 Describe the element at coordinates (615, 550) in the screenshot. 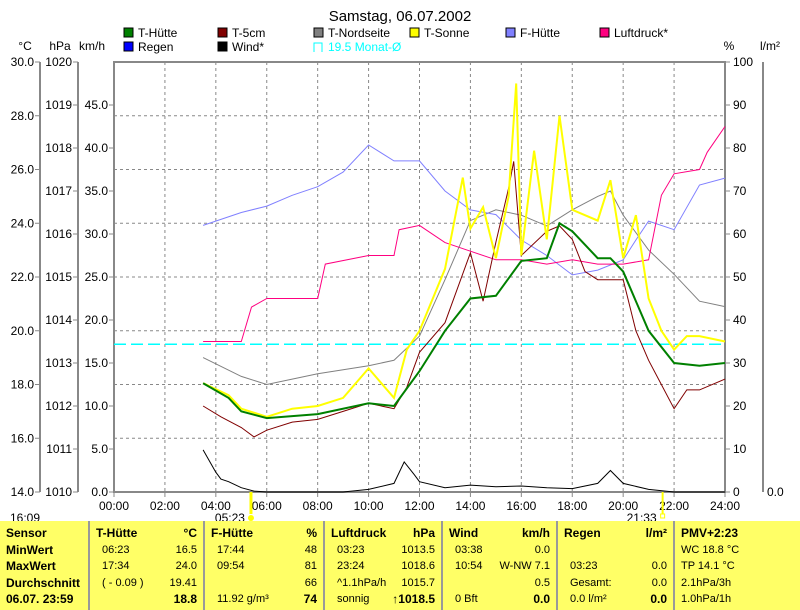

I see `table-row` at that location.